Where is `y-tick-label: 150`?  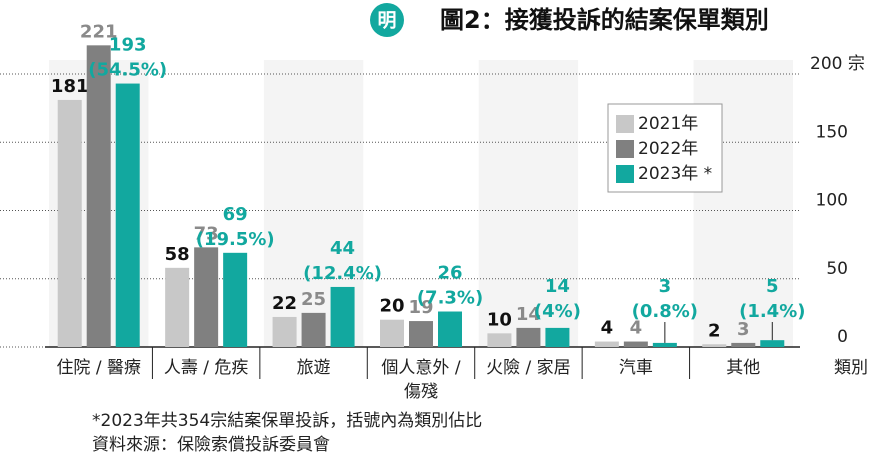
y-tick-label: 150 is located at coordinates (832, 132).